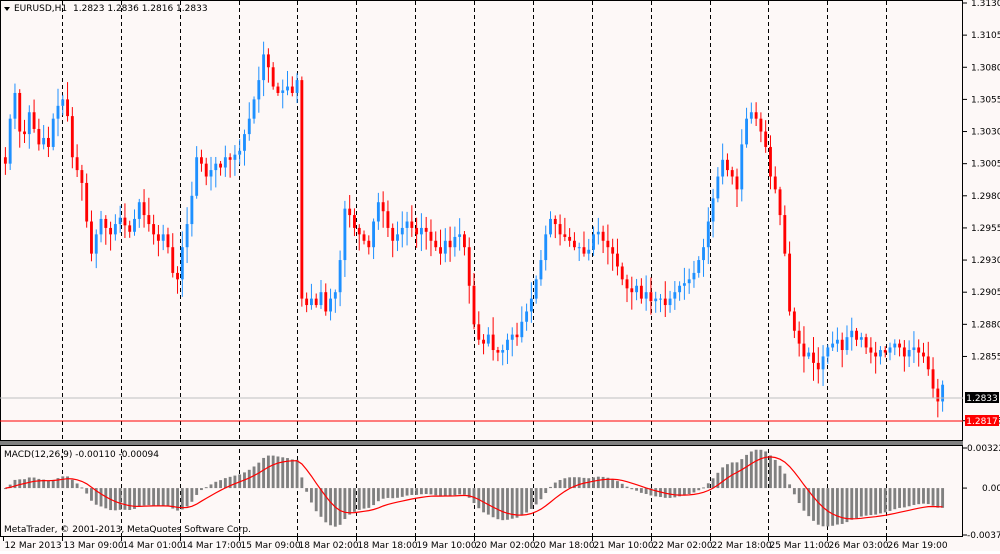 The image size is (1000, 554). Describe the element at coordinates (985, 197) in the screenshot. I see `price-tick-label: 1.2980` at that location.